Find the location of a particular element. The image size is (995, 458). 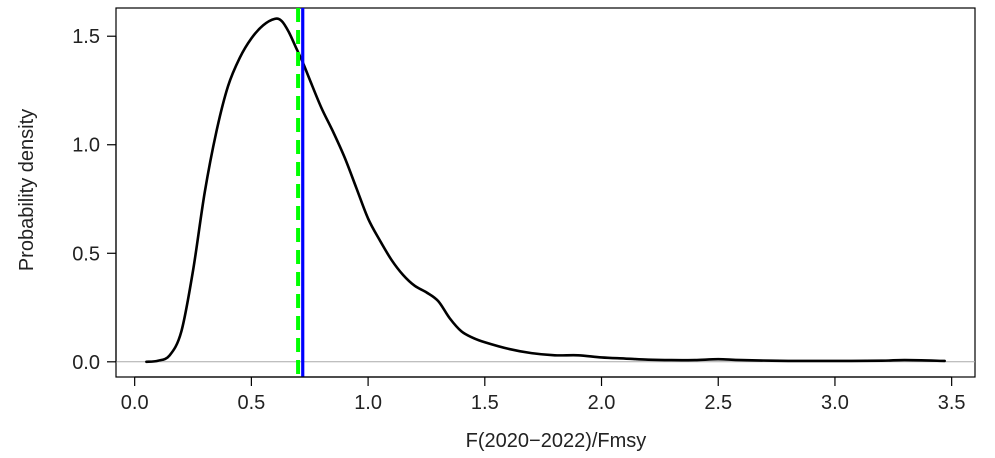

y-tick-label: 1.5 is located at coordinates (86, 37).